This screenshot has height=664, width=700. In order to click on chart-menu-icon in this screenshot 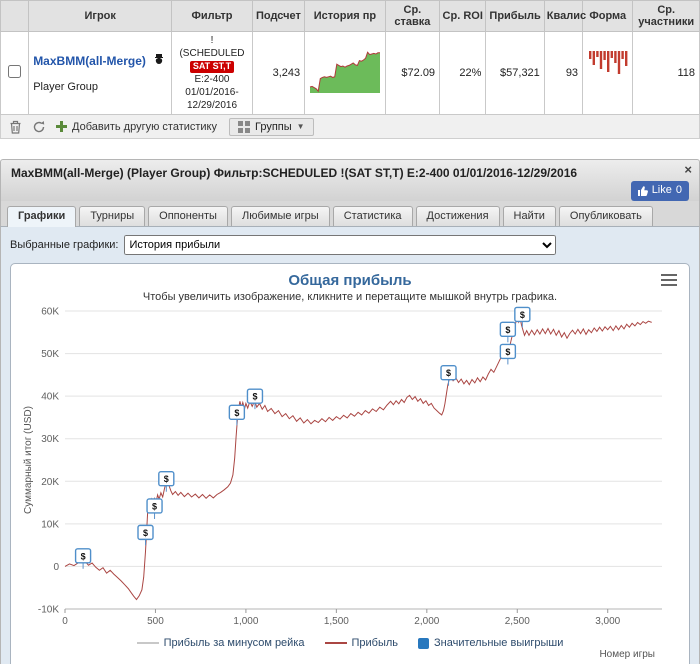, I will do `click(669, 281)`.